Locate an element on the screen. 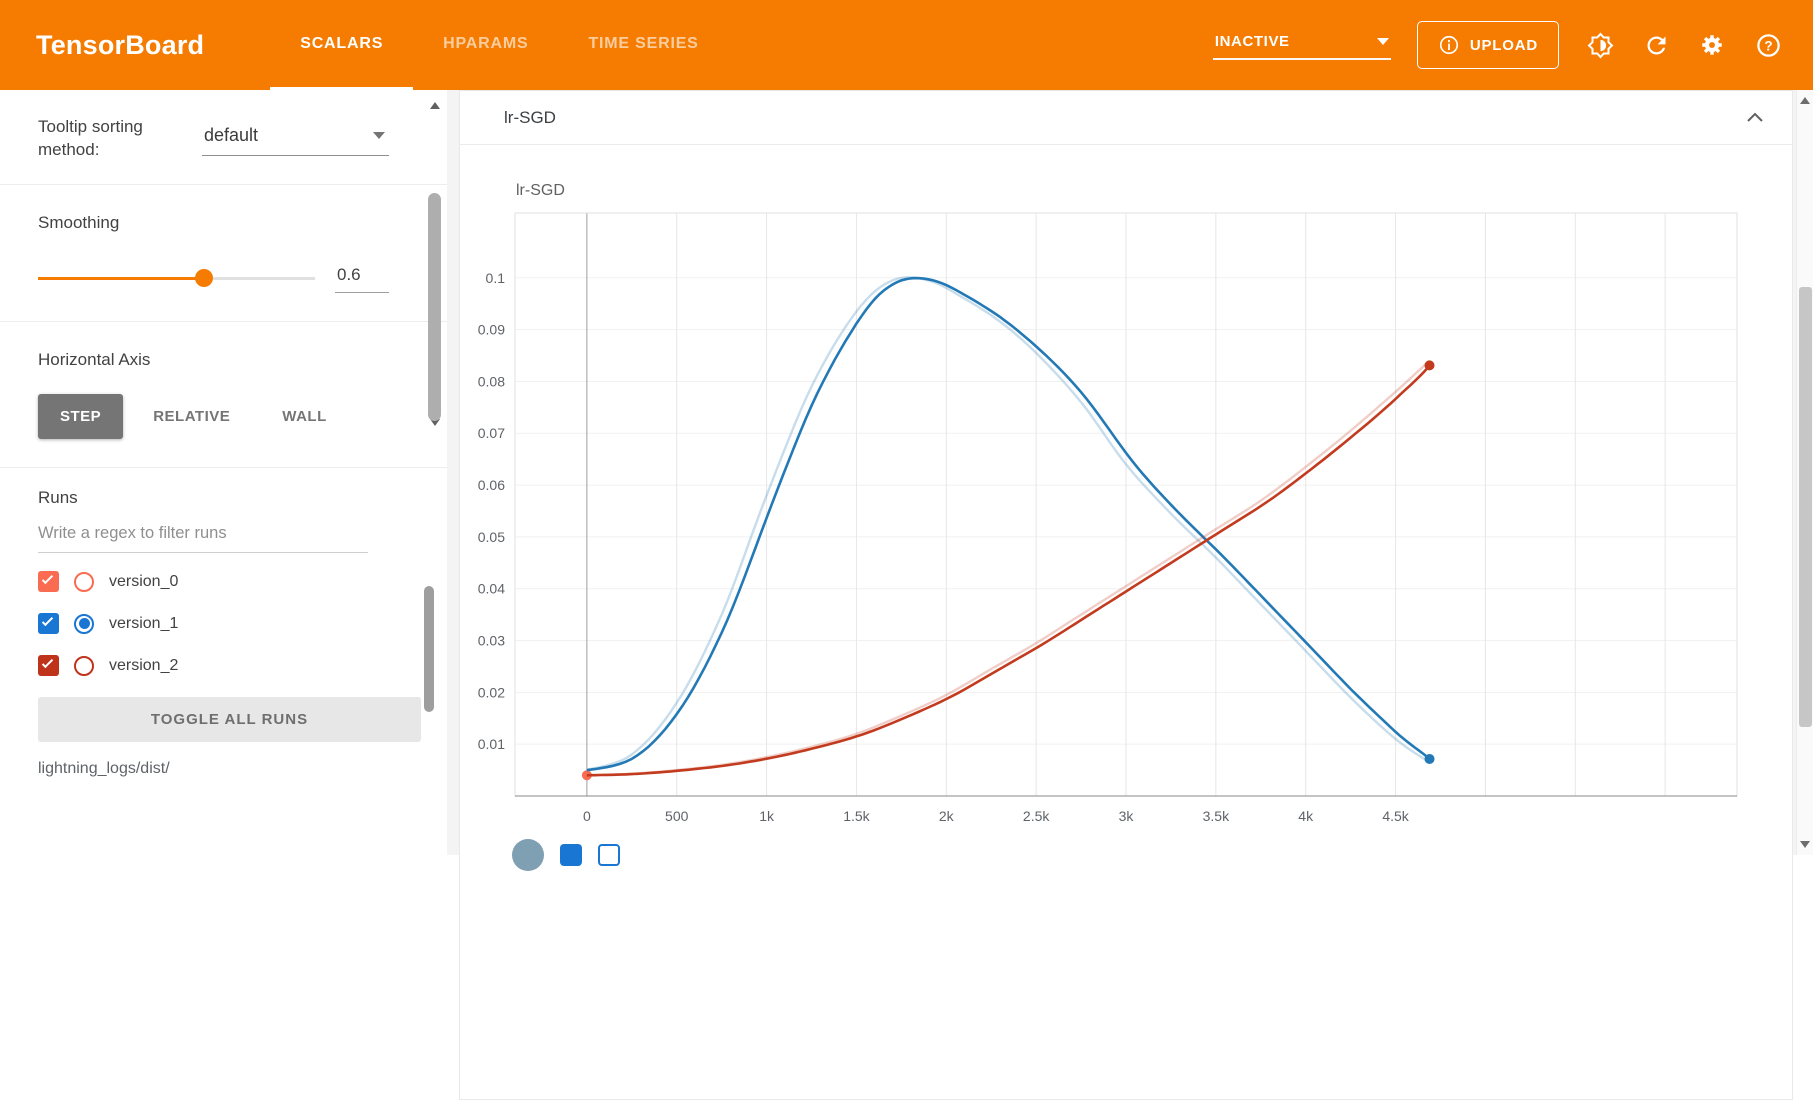 The image size is (1813, 1100). settings-button is located at coordinates (1712, 45).